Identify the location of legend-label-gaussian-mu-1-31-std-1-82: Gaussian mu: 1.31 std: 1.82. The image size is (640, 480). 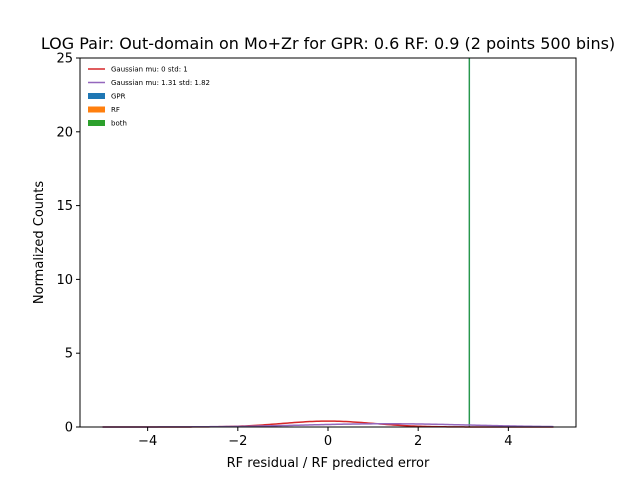
(160, 83).